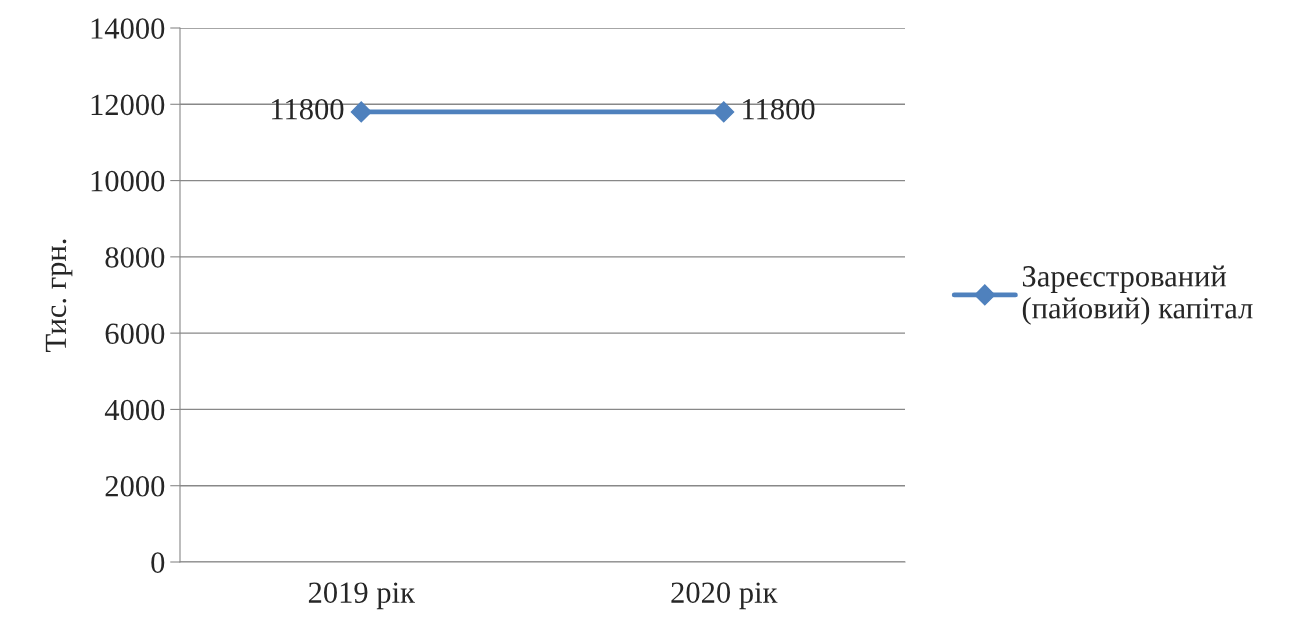 The width and height of the screenshot is (1301, 626). I want to click on y-tick-label: 2000, so click(135, 486).